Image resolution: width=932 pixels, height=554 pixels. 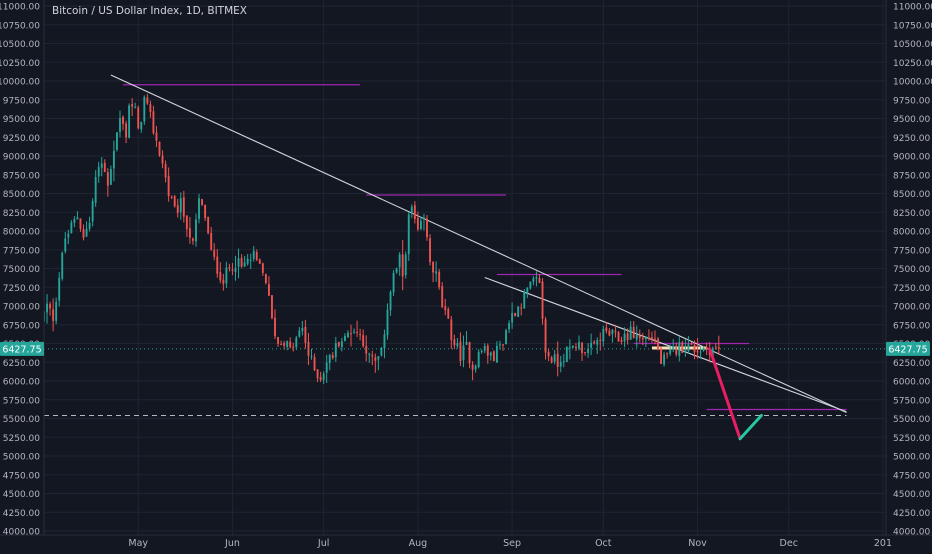 I want to click on y-tick-label-left: 6750.00, so click(x=21, y=326).